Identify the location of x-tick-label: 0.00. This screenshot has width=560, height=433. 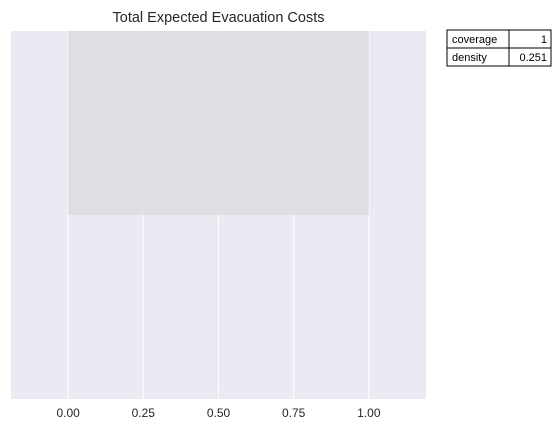
(68, 413).